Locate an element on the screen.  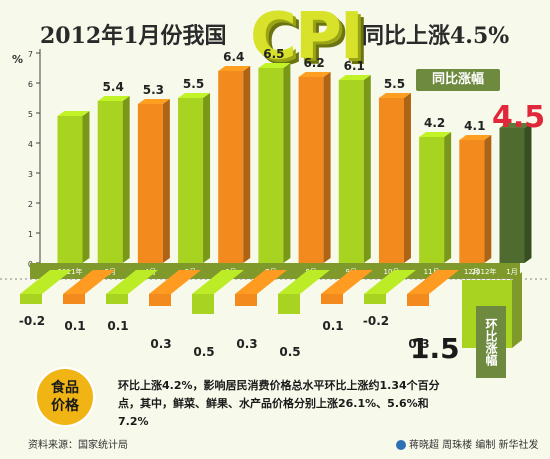
yoy-value-label: 4.1 is located at coordinates (474, 126).